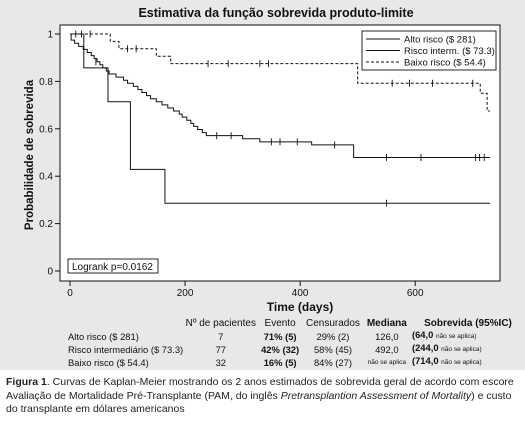 The height and width of the screenshot is (423, 525). What do you see at coordinates (386, 323) in the screenshot?
I see `header-mediana: Mediana` at bounding box center [386, 323].